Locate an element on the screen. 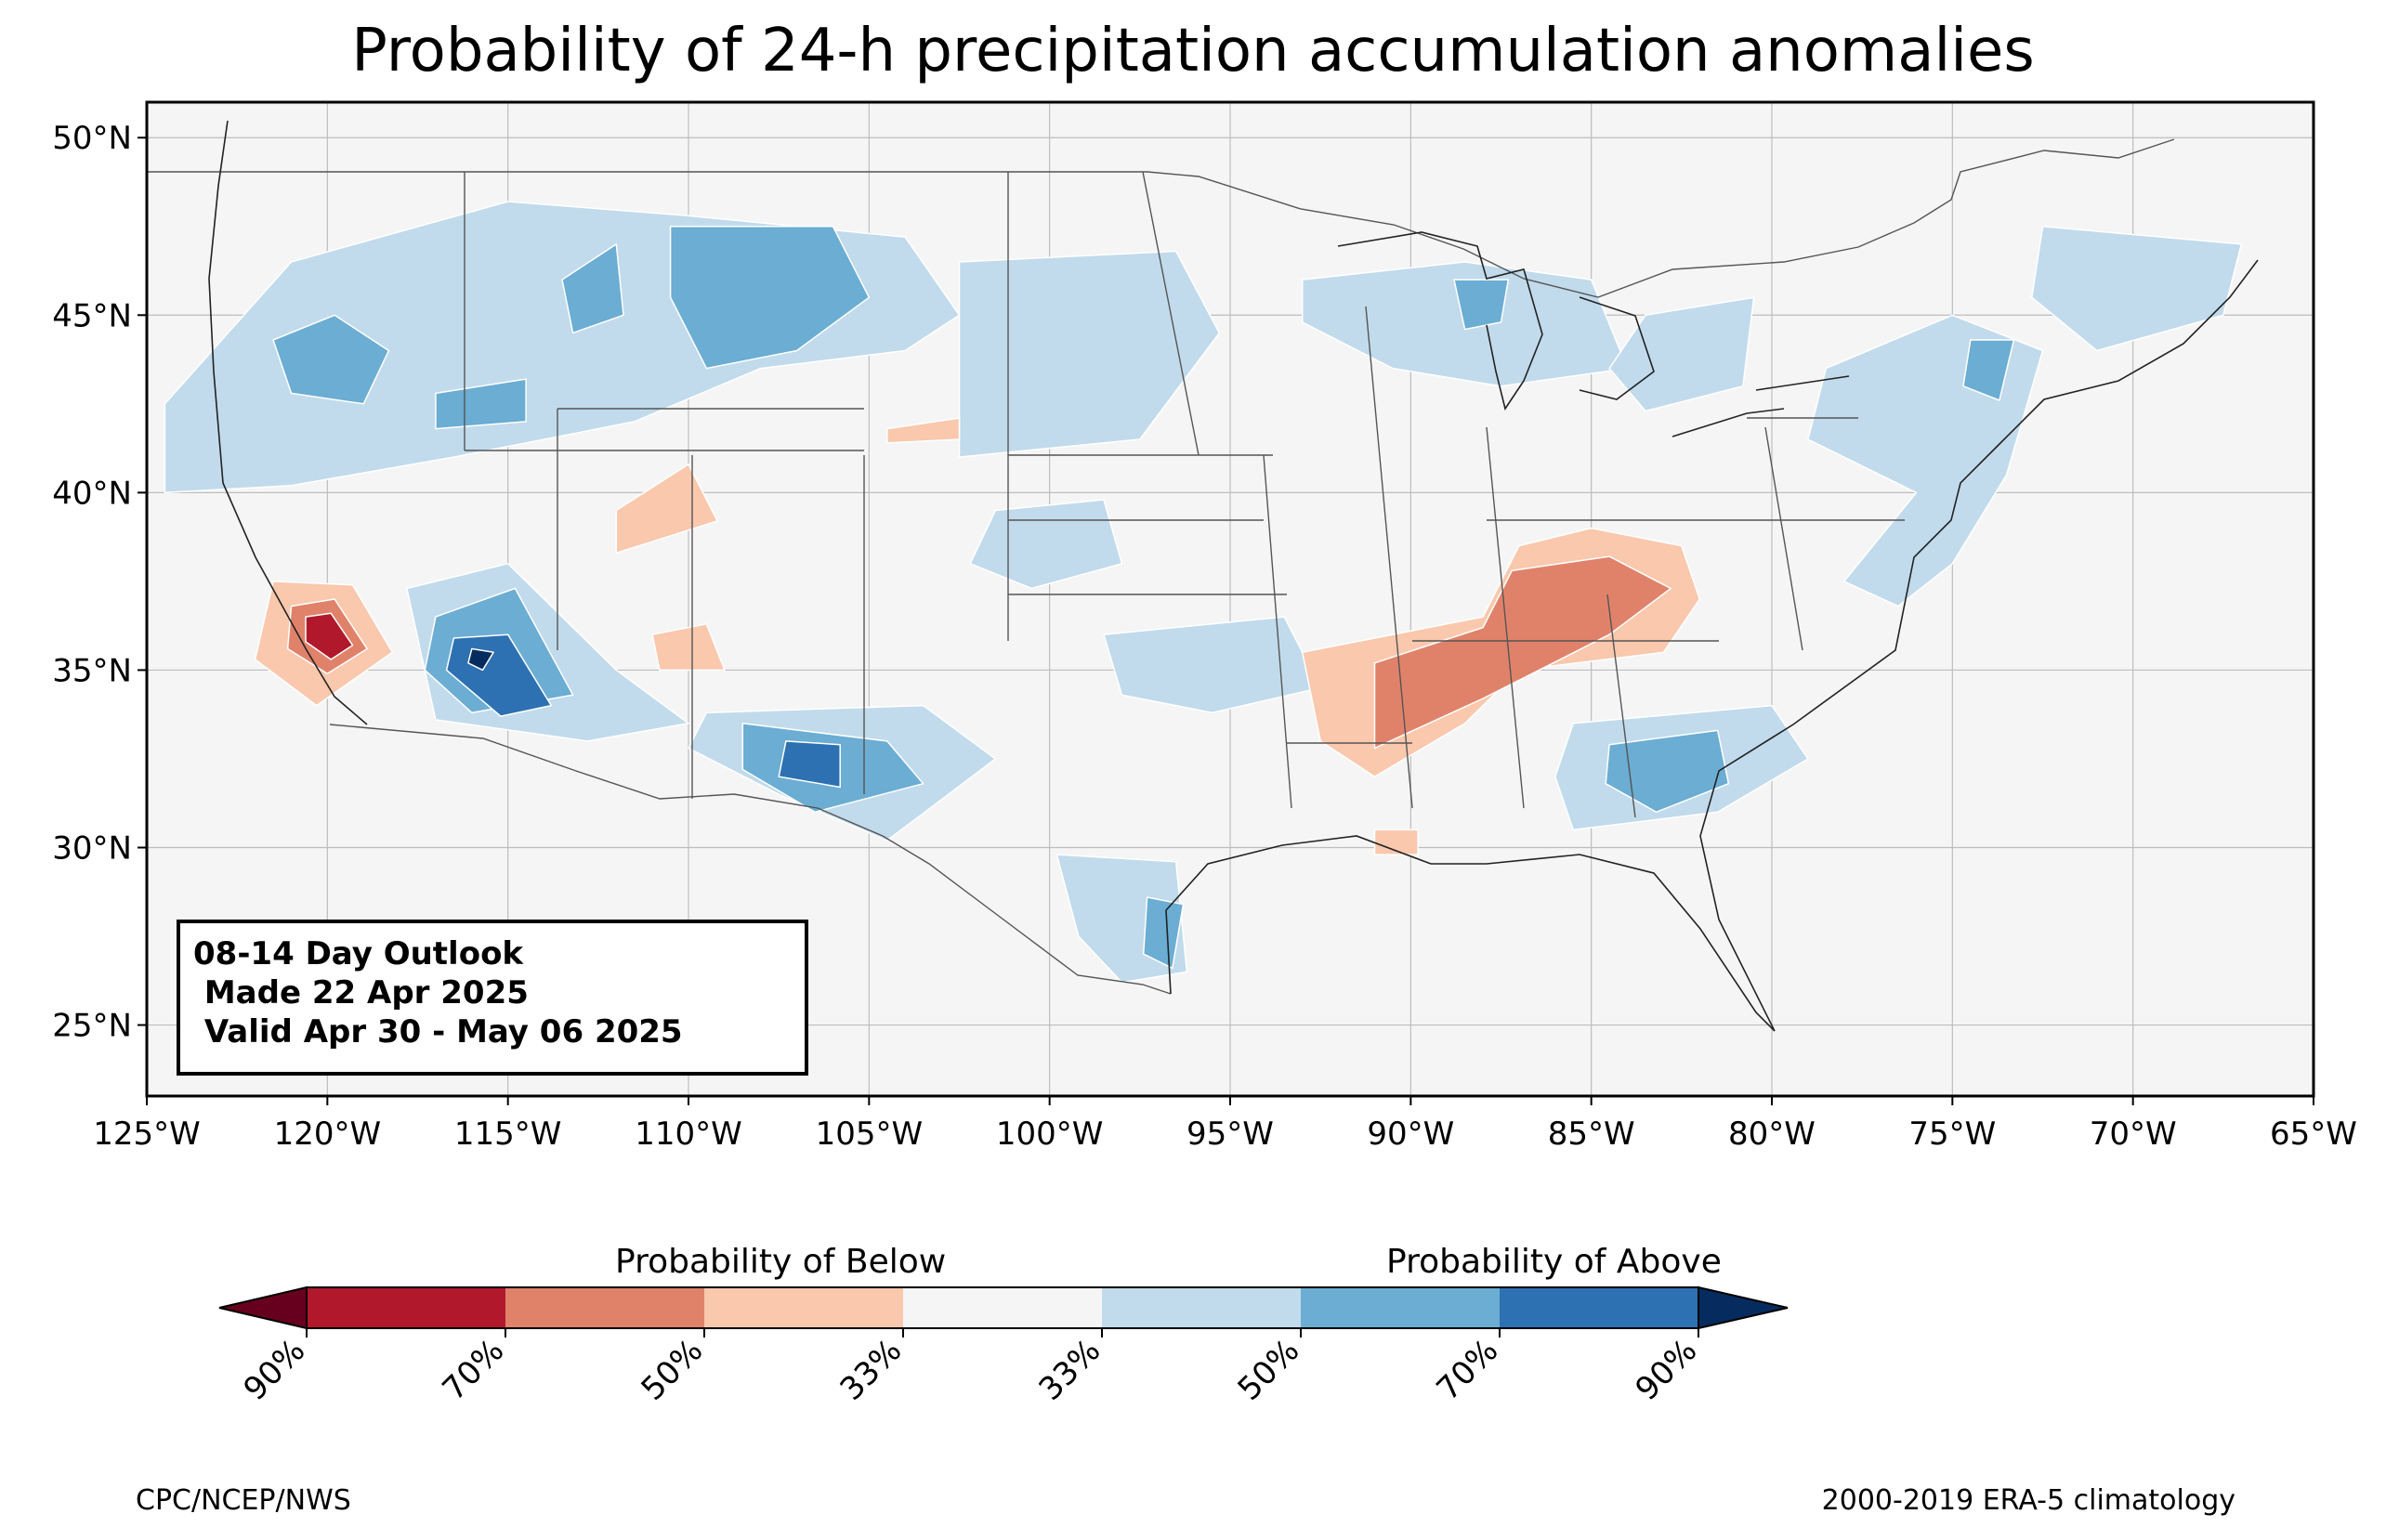  lon-tick-label: 125°W is located at coordinates (147, 1134).